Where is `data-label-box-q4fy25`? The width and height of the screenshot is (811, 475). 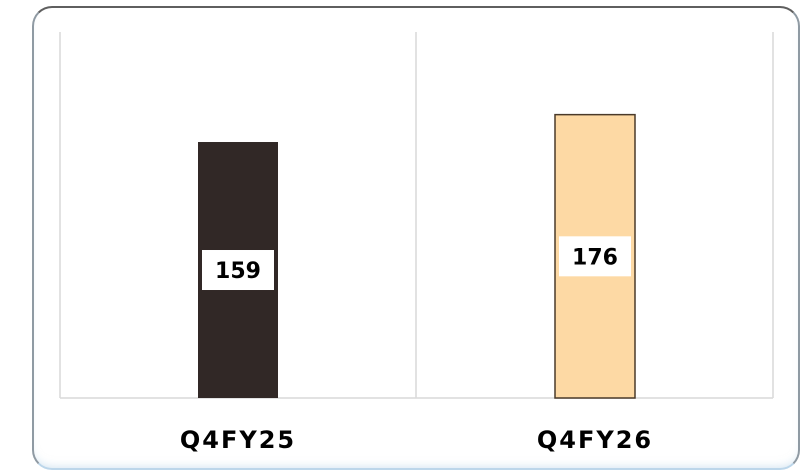 data-label-box-q4fy25 is located at coordinates (238, 270).